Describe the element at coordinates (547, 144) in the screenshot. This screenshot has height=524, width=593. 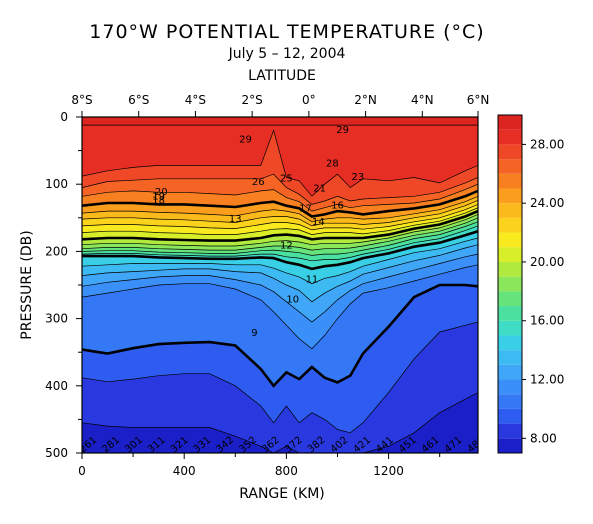
I see `colorbar-label-5: 28.00` at that location.